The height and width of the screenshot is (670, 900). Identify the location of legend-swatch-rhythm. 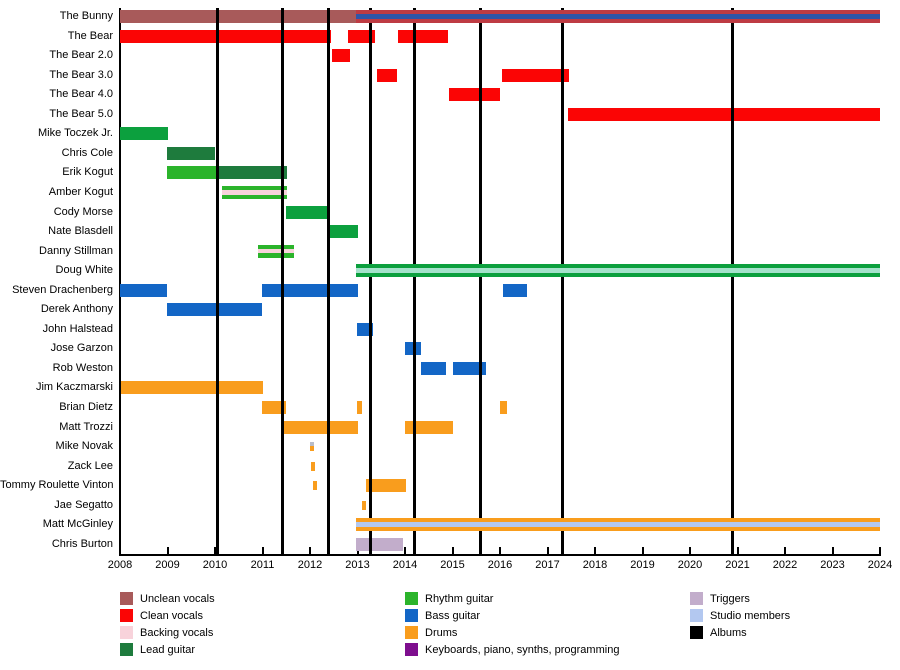
(411, 598).